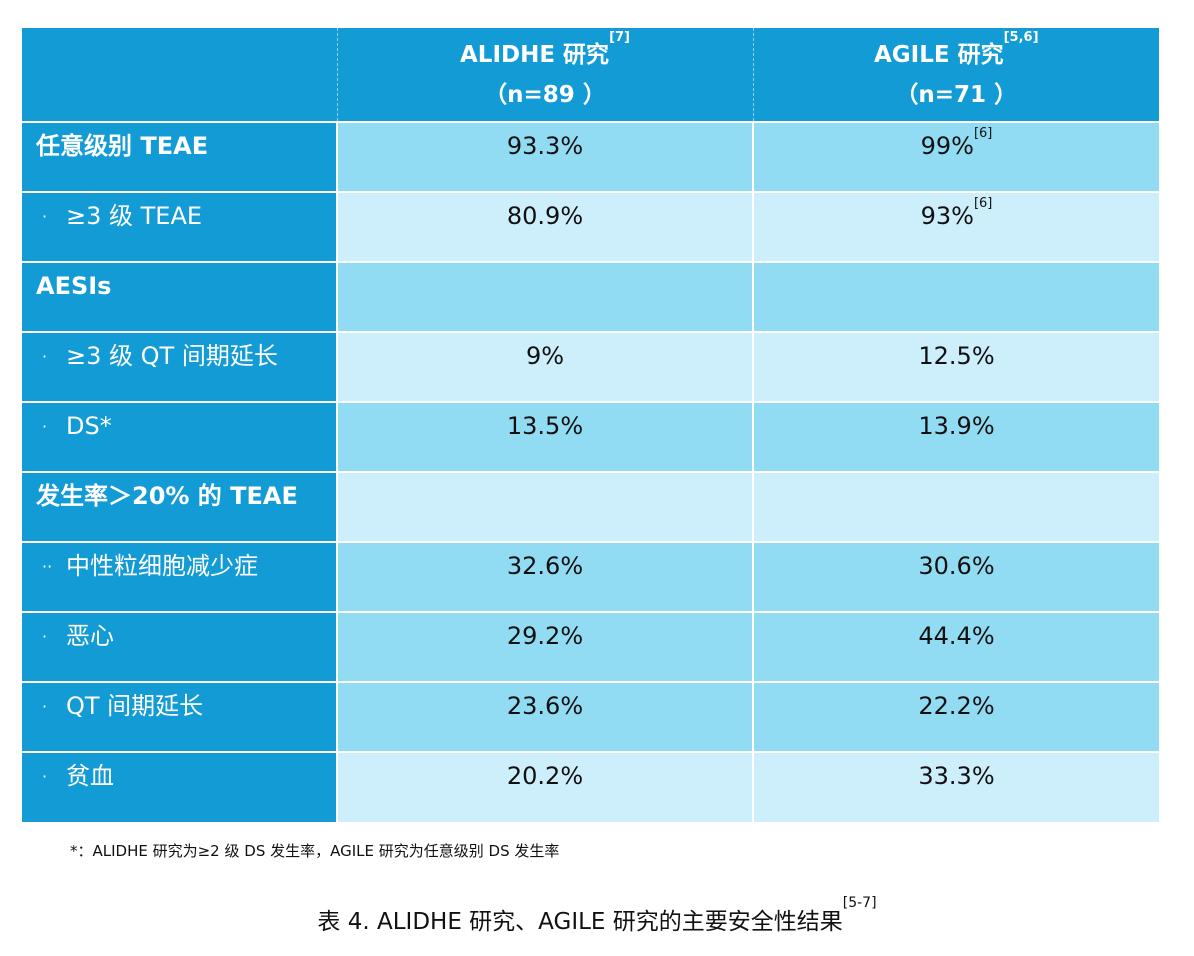 The width and height of the screenshot is (1194, 956). I want to click on column-name: ALIDHE 研究, so click(534, 54).